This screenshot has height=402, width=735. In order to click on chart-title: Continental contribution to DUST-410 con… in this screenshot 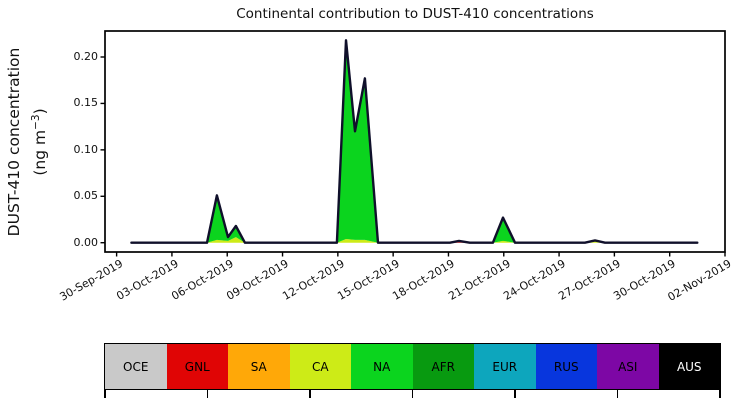, I will do `click(415, 14)`.